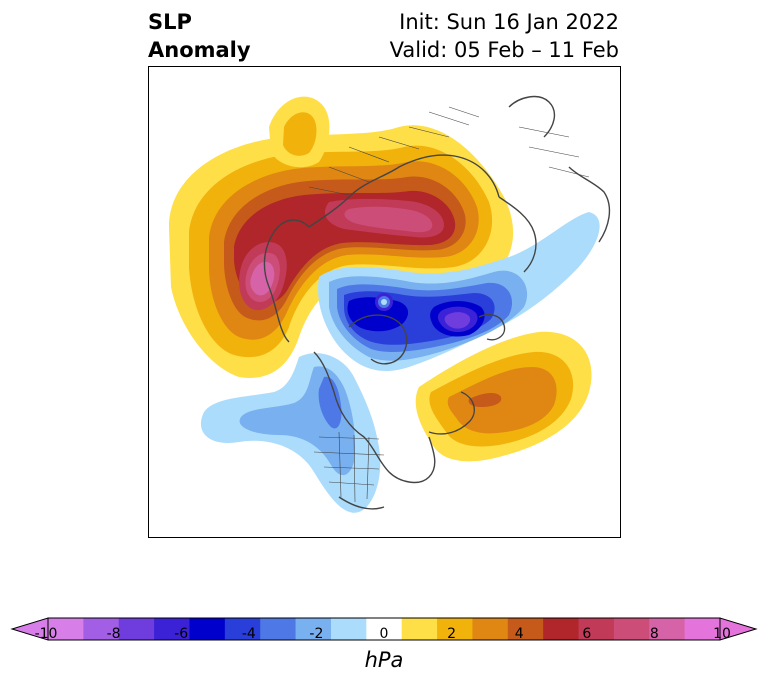 This screenshot has height=684, width=768. Describe the element at coordinates (384, 634) in the screenshot. I see `colorbar-tick-label: 0` at that location.